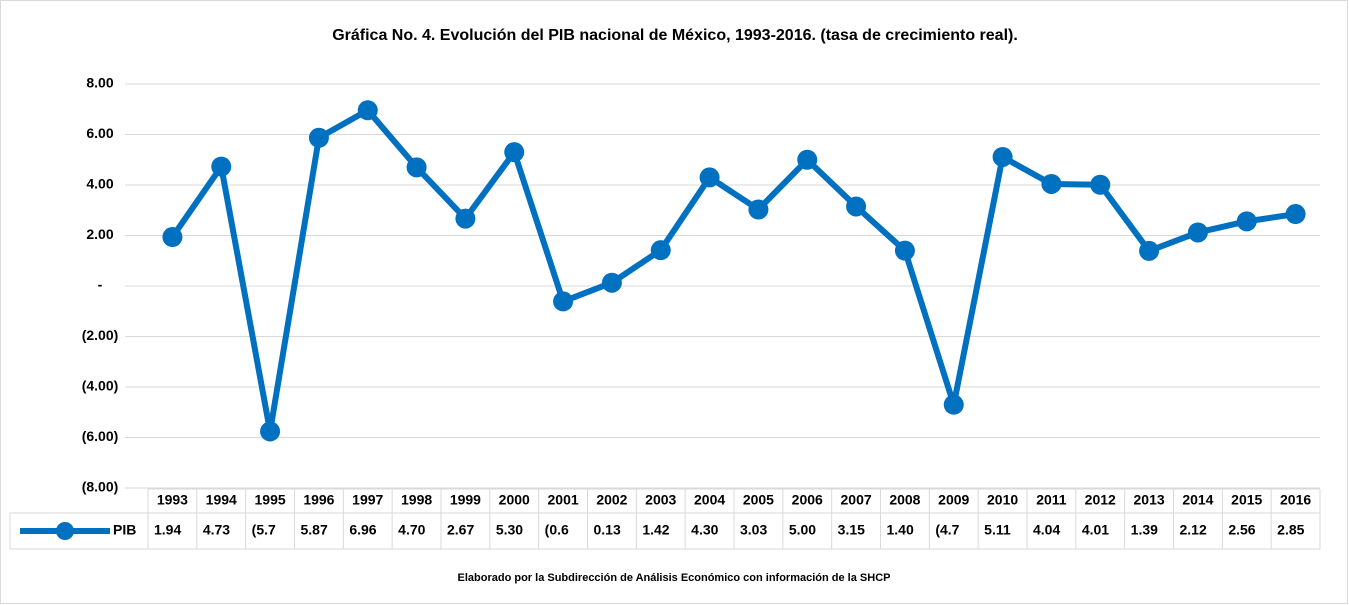 Image resolution: width=1349 pixels, height=605 pixels. Describe the element at coordinates (221, 500) in the screenshot. I see `x-tick-label: 1994` at that location.